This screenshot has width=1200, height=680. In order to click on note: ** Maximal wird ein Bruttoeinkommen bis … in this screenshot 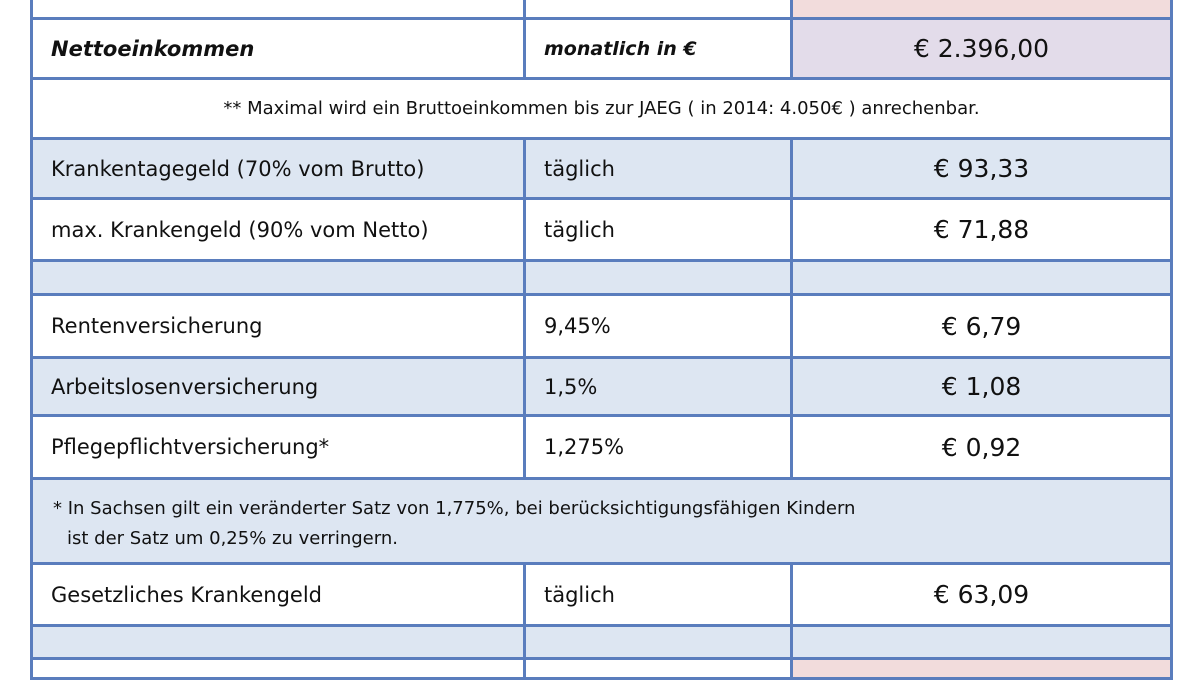, I will do `click(601, 108)`.